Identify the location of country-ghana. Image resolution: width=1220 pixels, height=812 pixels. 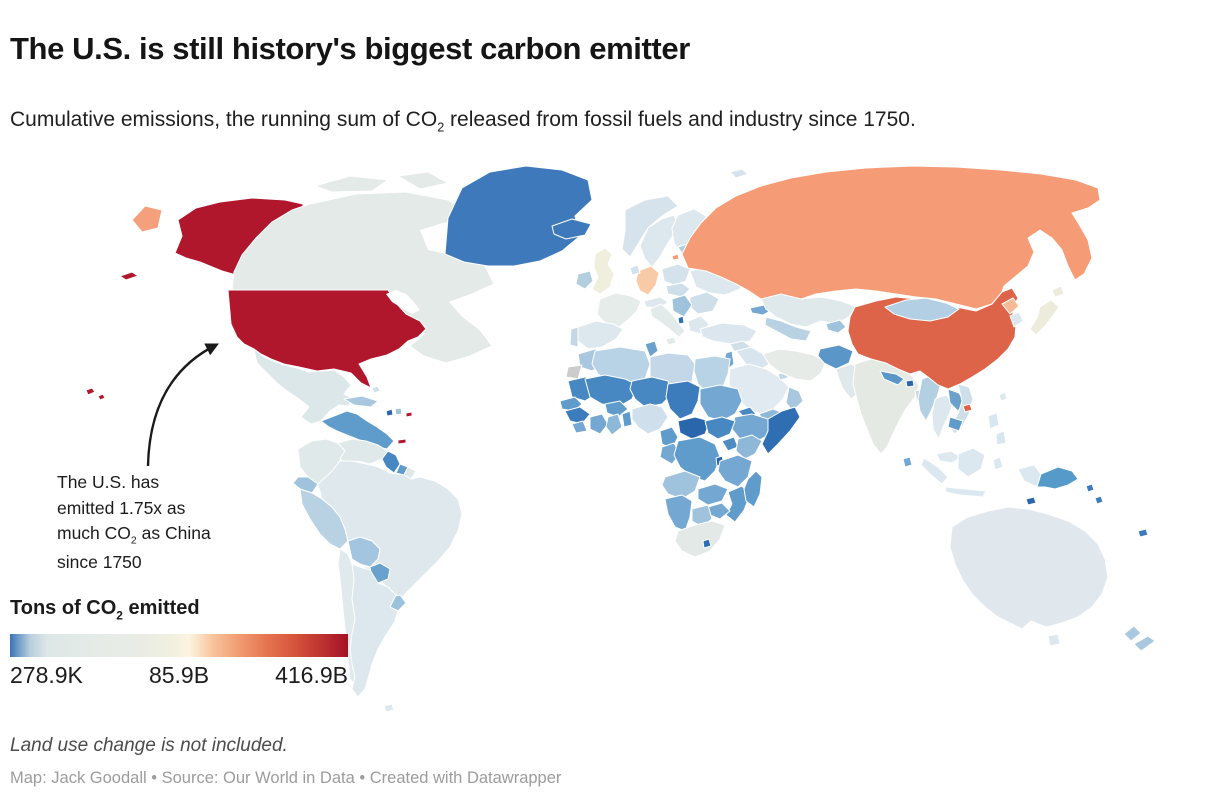
(614, 424).